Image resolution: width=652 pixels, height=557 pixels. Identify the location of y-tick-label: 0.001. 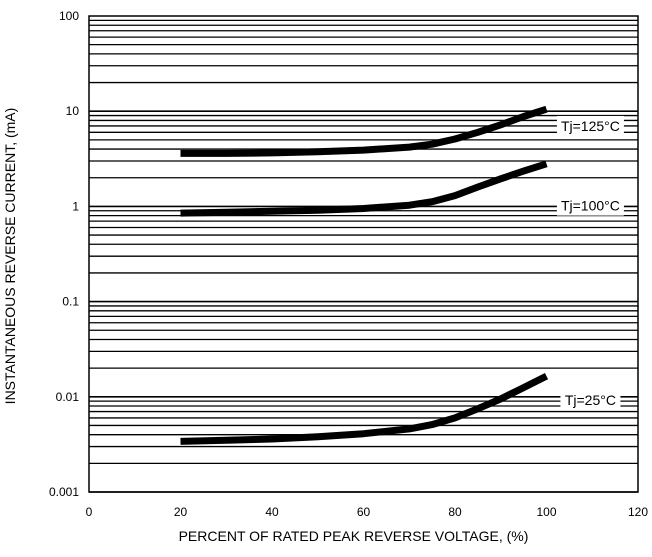
(64, 492).